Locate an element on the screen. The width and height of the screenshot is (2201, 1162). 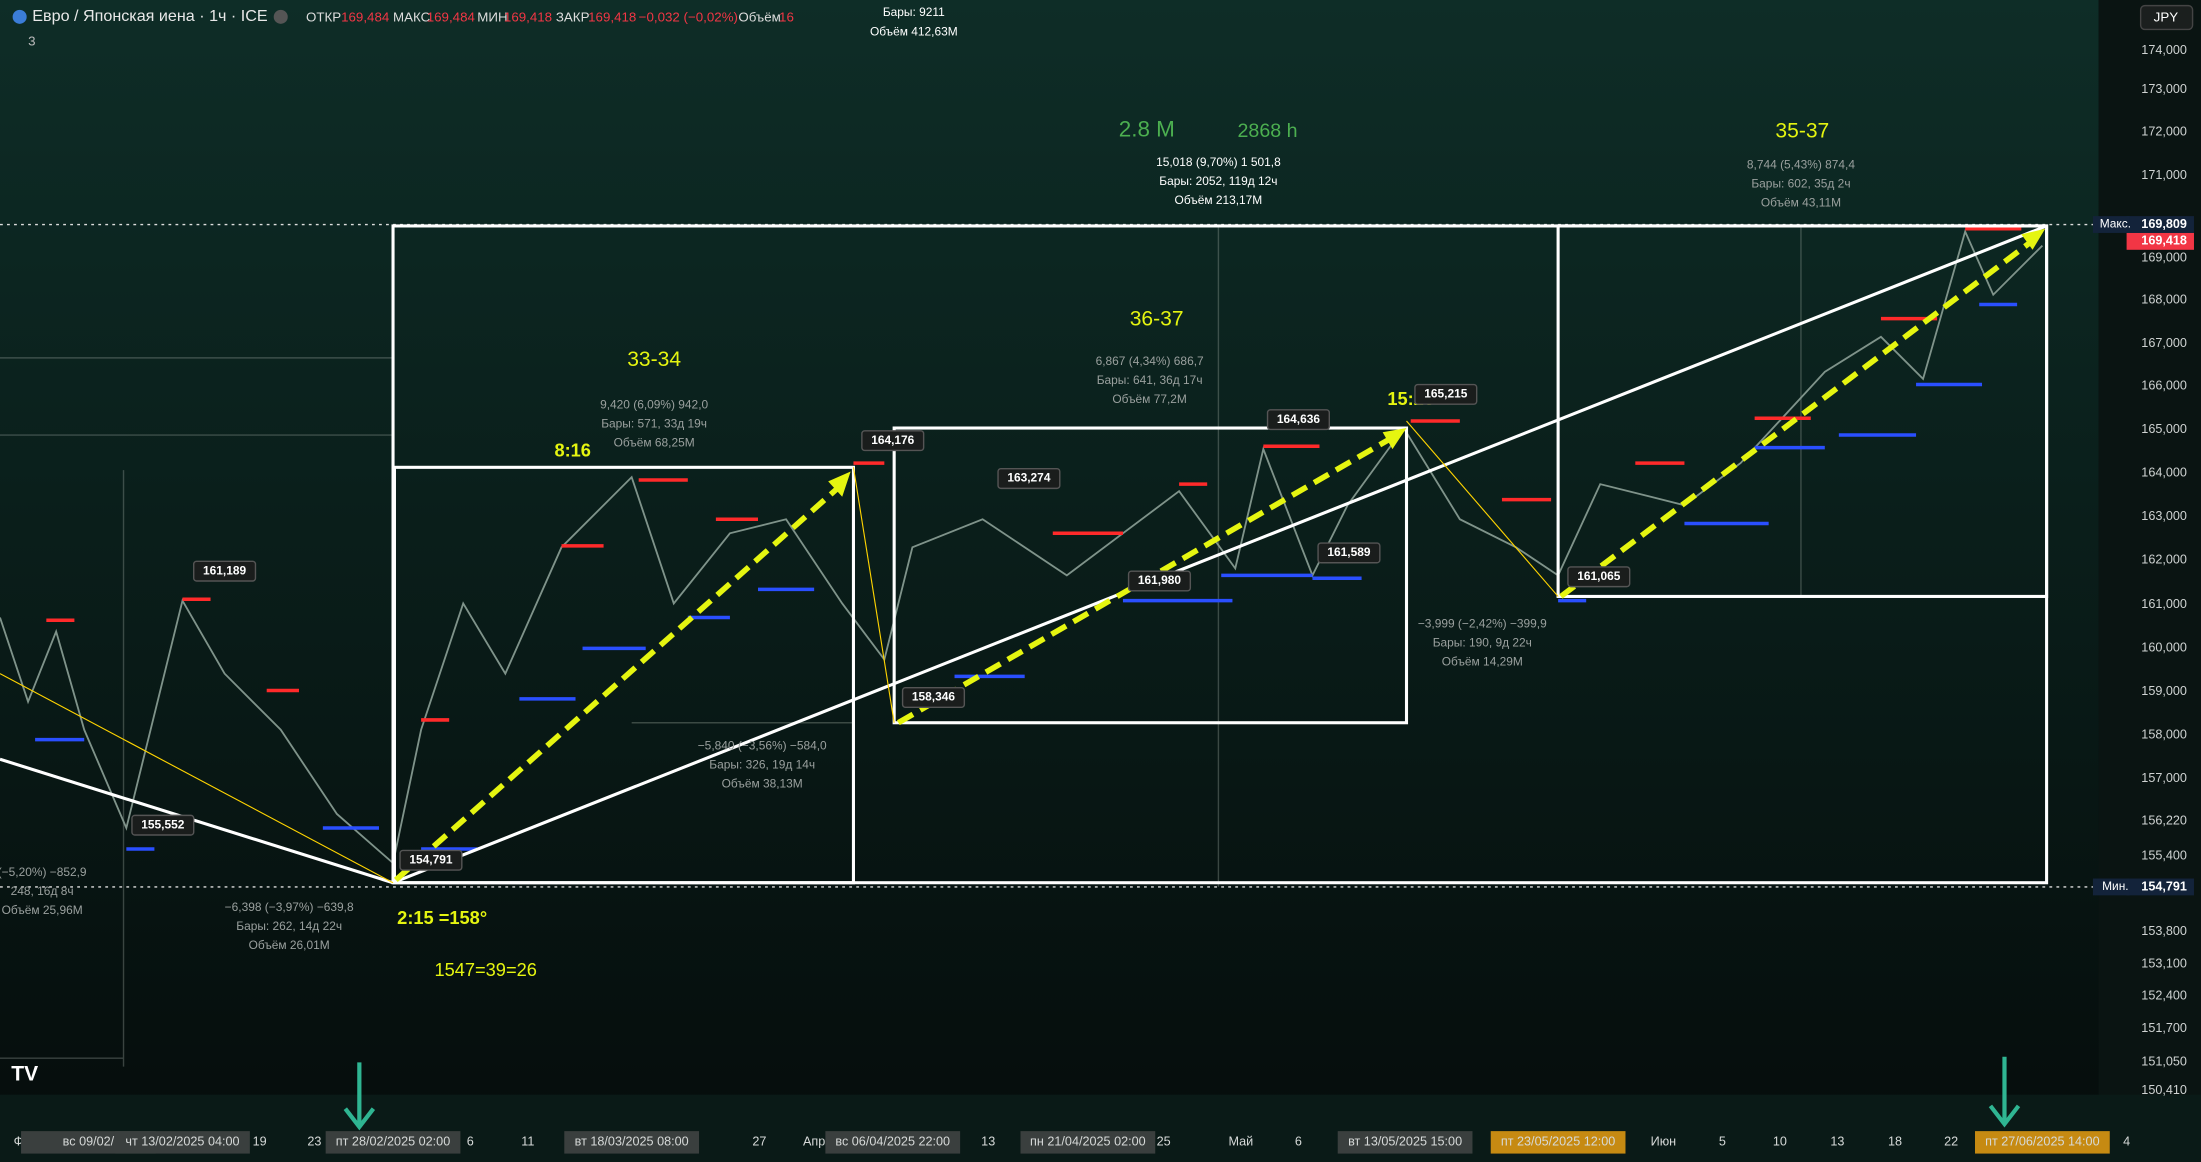
time-label: чт 13/02/2025 04:00 is located at coordinates (182, 1142).